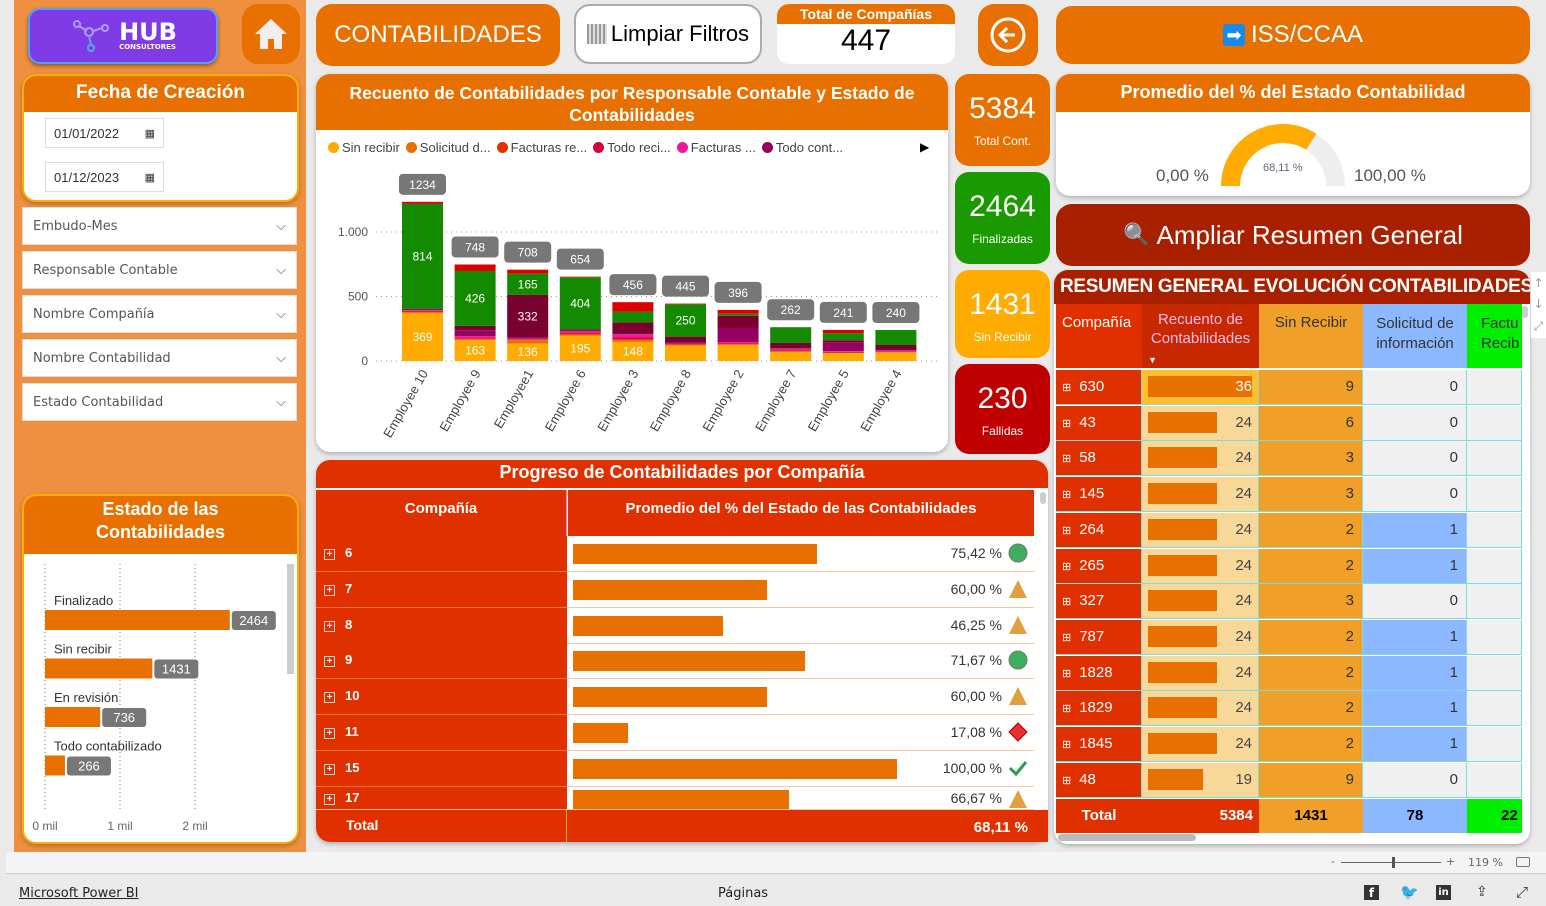 This screenshot has width=1546, height=906. I want to click on progress-row: +15 100,00 %, so click(675, 768).